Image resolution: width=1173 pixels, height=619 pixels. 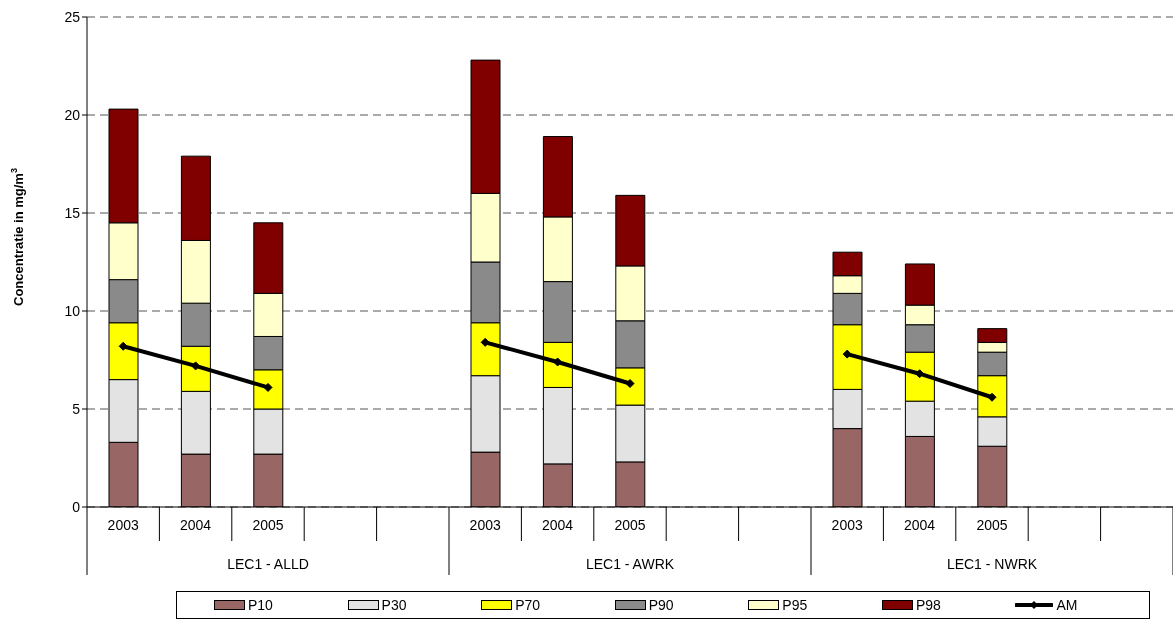 I want to click on legend-label: P30, so click(x=394, y=605).